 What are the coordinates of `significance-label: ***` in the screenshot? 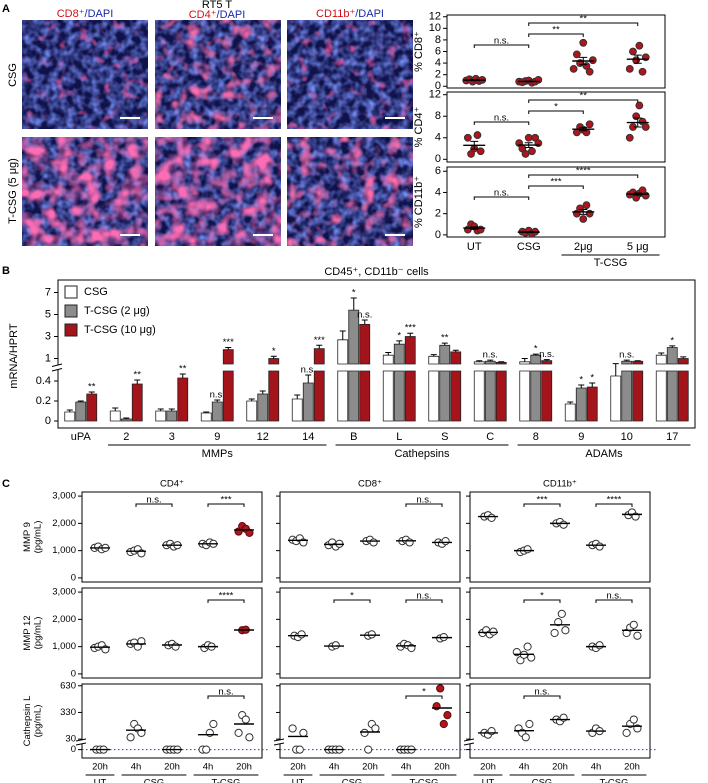 It's located at (410, 328).